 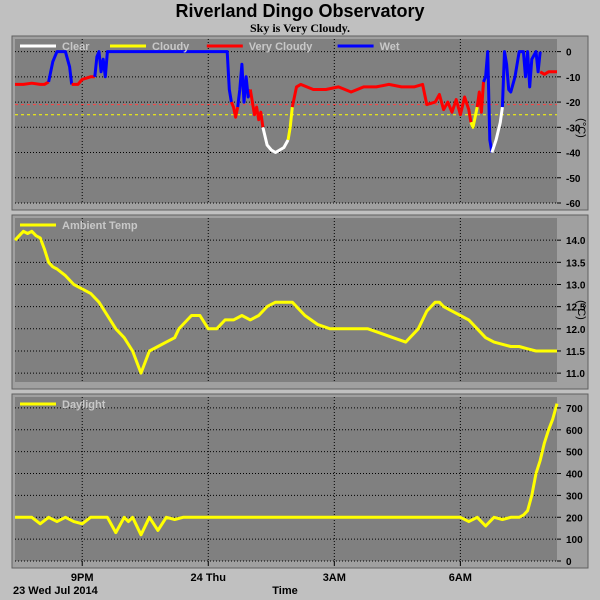 What do you see at coordinates (300, 11) in the screenshot?
I see `chart-title: Riverland Dingo Observatory` at bounding box center [300, 11].